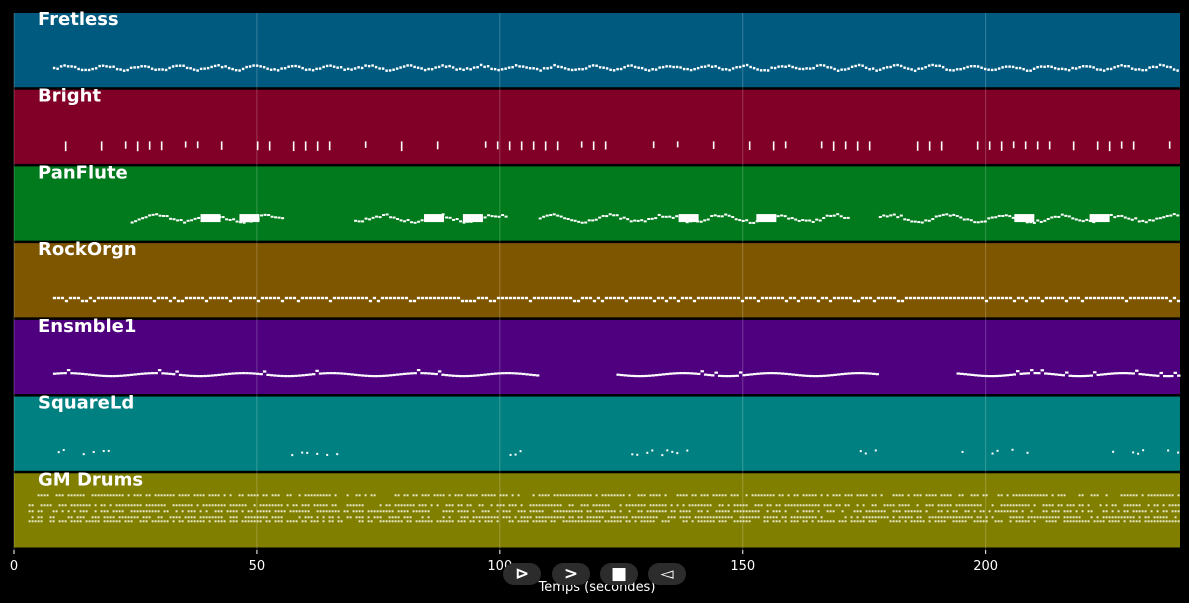  What do you see at coordinates (619, 574) in the screenshot?
I see `stop-button: ■` at bounding box center [619, 574].